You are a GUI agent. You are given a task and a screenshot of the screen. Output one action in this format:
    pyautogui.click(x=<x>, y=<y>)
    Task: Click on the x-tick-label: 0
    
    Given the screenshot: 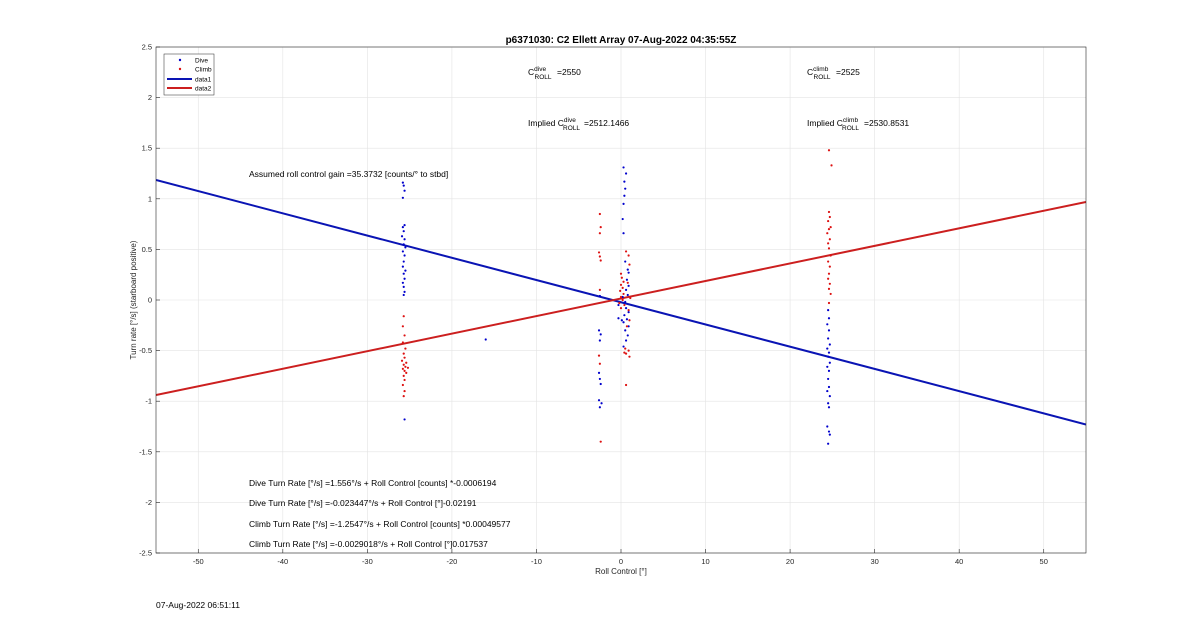 What is the action you would take?
    pyautogui.click(x=621, y=561)
    